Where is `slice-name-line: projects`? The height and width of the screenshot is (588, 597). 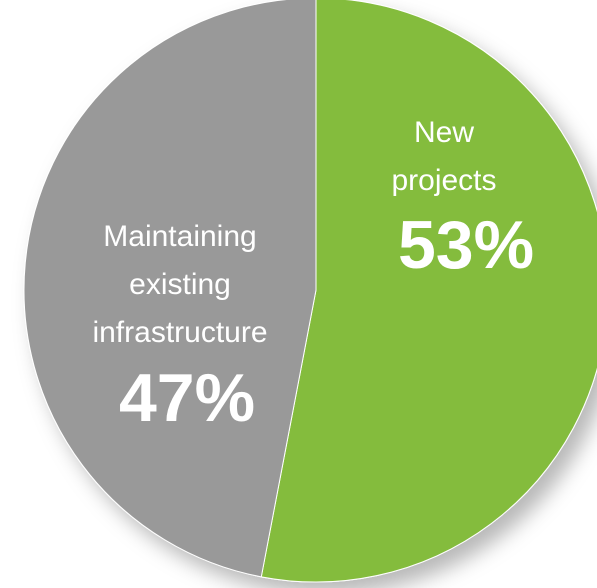 slice-name-line: projects is located at coordinates (443, 180).